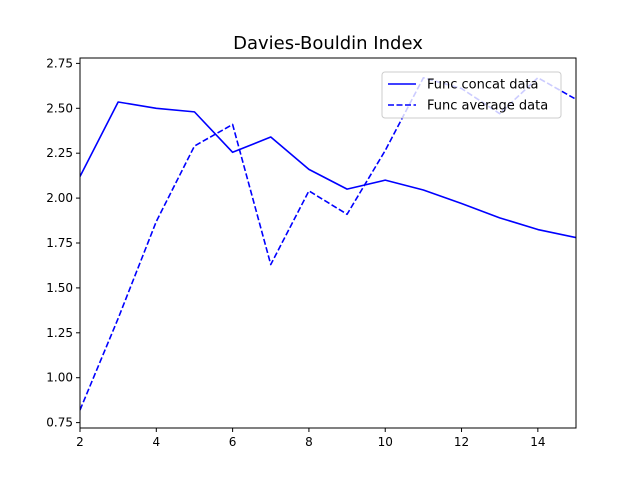 The image size is (640, 480). Describe the element at coordinates (233, 442) in the screenshot. I see `x-tick-label: 6` at that location.